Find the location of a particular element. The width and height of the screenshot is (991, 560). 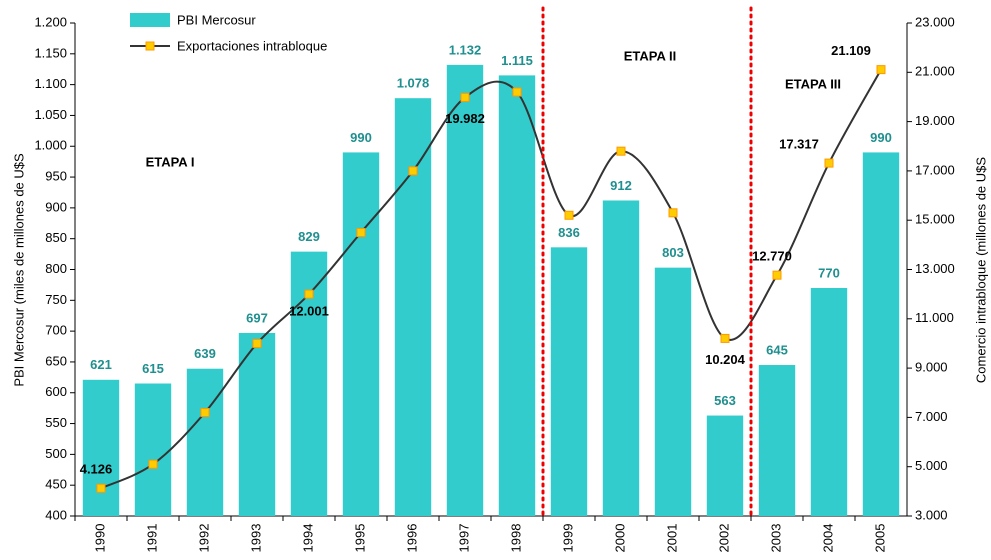

x-tick-label: 1990 is located at coordinates (99, 538).